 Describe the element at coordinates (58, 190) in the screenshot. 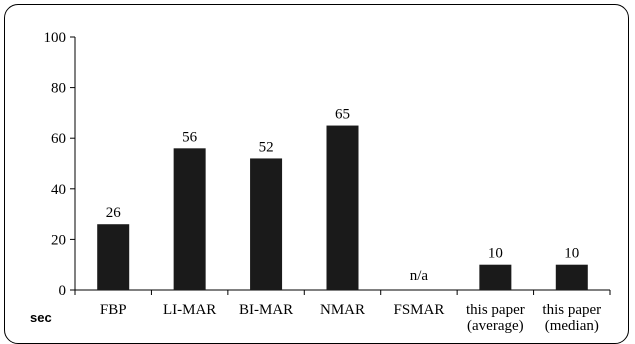

I see `y-tick-label: 40` at that location.